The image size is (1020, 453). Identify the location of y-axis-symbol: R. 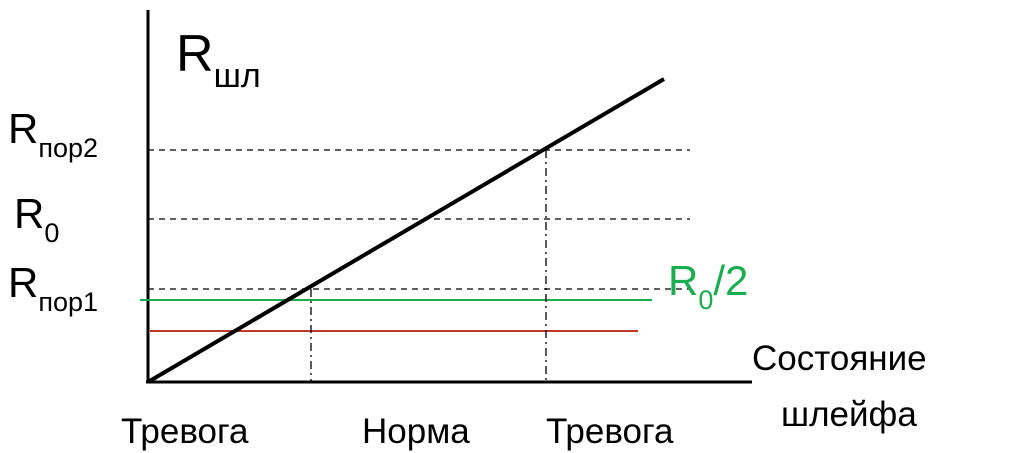
(195, 54).